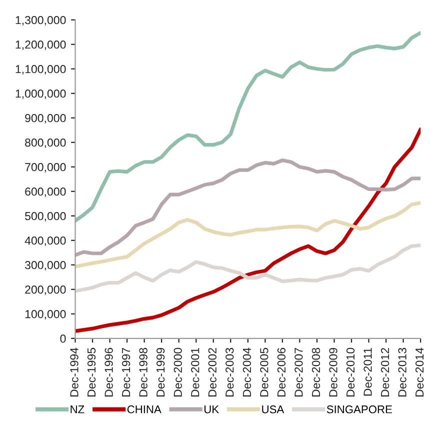 Image resolution: width=430 pixels, height=423 pixels. Describe the element at coordinates (108, 372) in the screenshot. I see `x-tick-label: Dec-1996` at that location.